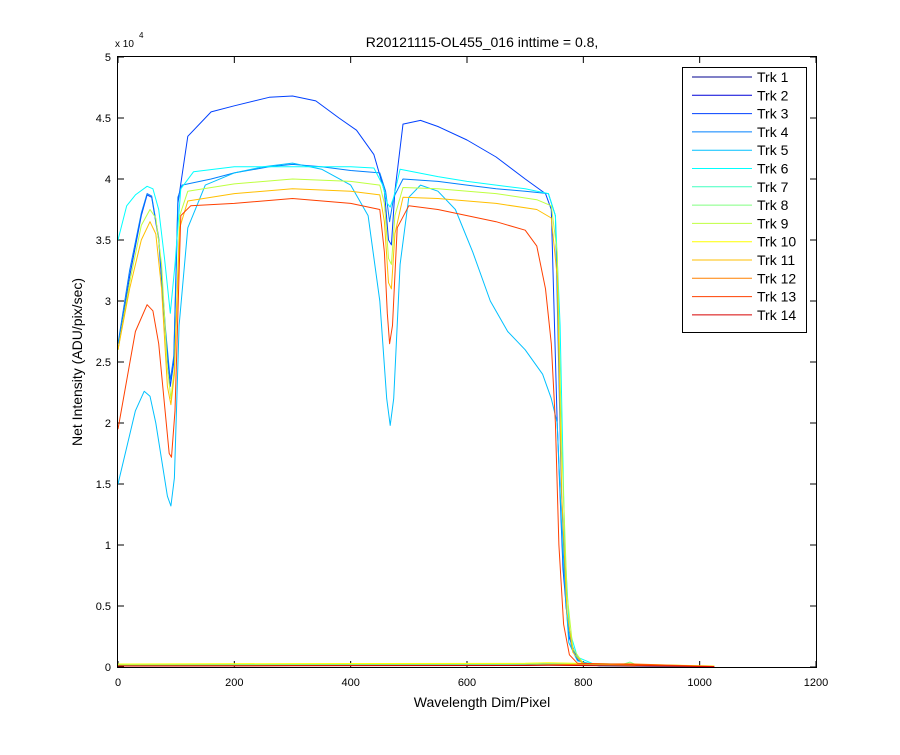  I want to click on legend-label: Trk 4, so click(773, 132).